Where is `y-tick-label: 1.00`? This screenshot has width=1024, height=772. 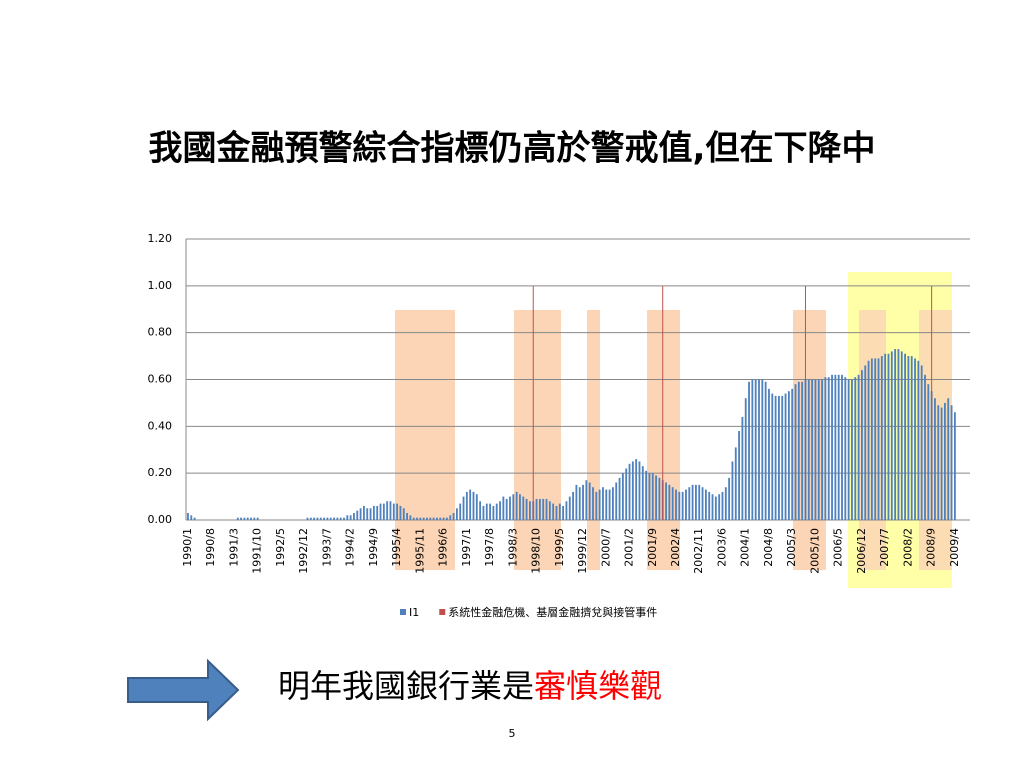
y-tick-label: 1.00 is located at coordinates (160, 285).